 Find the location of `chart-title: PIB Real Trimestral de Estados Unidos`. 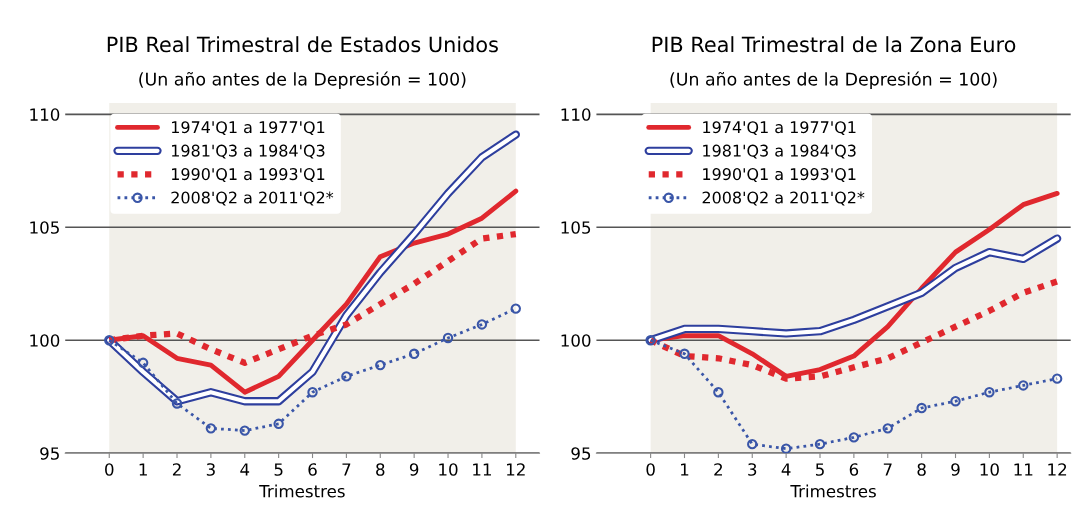

chart-title: PIB Real Trimestral de Estados Unidos is located at coordinates (302, 44).